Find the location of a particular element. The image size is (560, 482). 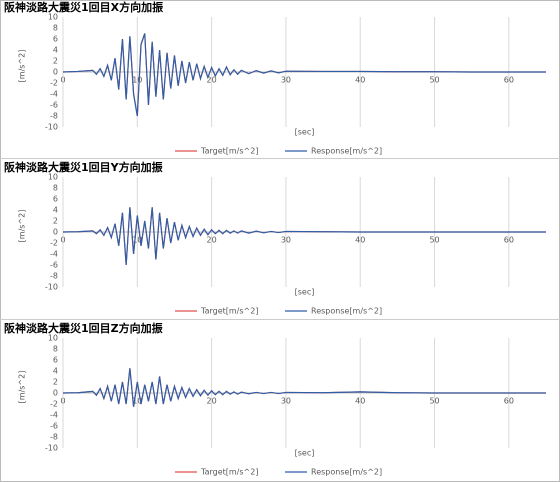

chart-title: 阪神淡路大震災1回目Y方向加振 is located at coordinates (83, 167).